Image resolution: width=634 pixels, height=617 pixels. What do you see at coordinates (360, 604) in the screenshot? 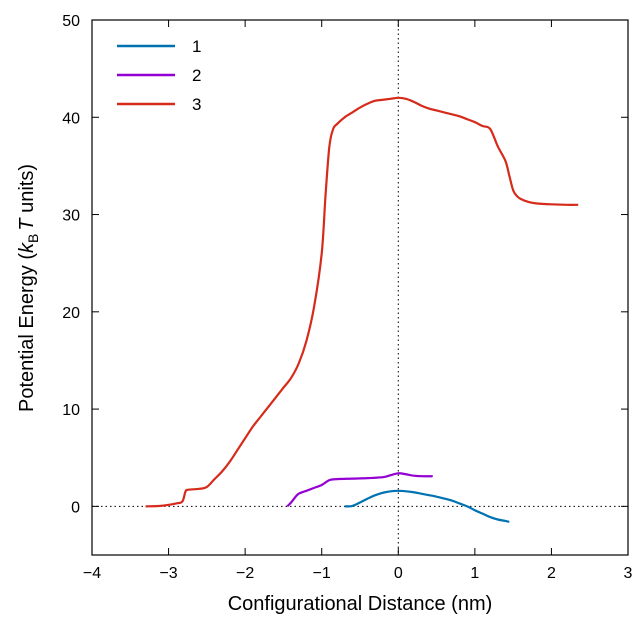
I see `x-axis-title: Configurational Distance (nm)` at bounding box center [360, 604].